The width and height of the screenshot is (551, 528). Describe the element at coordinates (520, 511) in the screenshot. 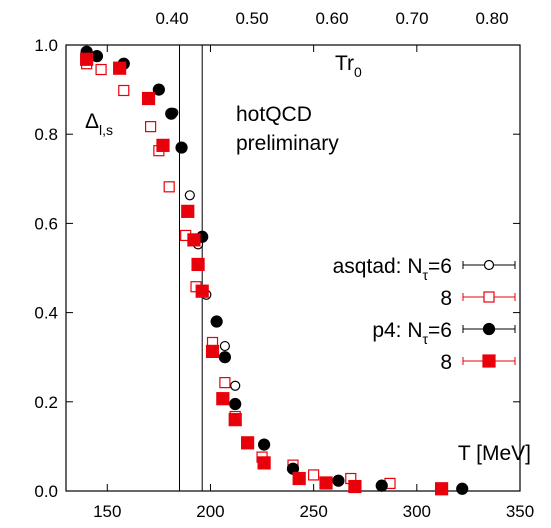

I see `x-tick-label-4: 350` at that location.